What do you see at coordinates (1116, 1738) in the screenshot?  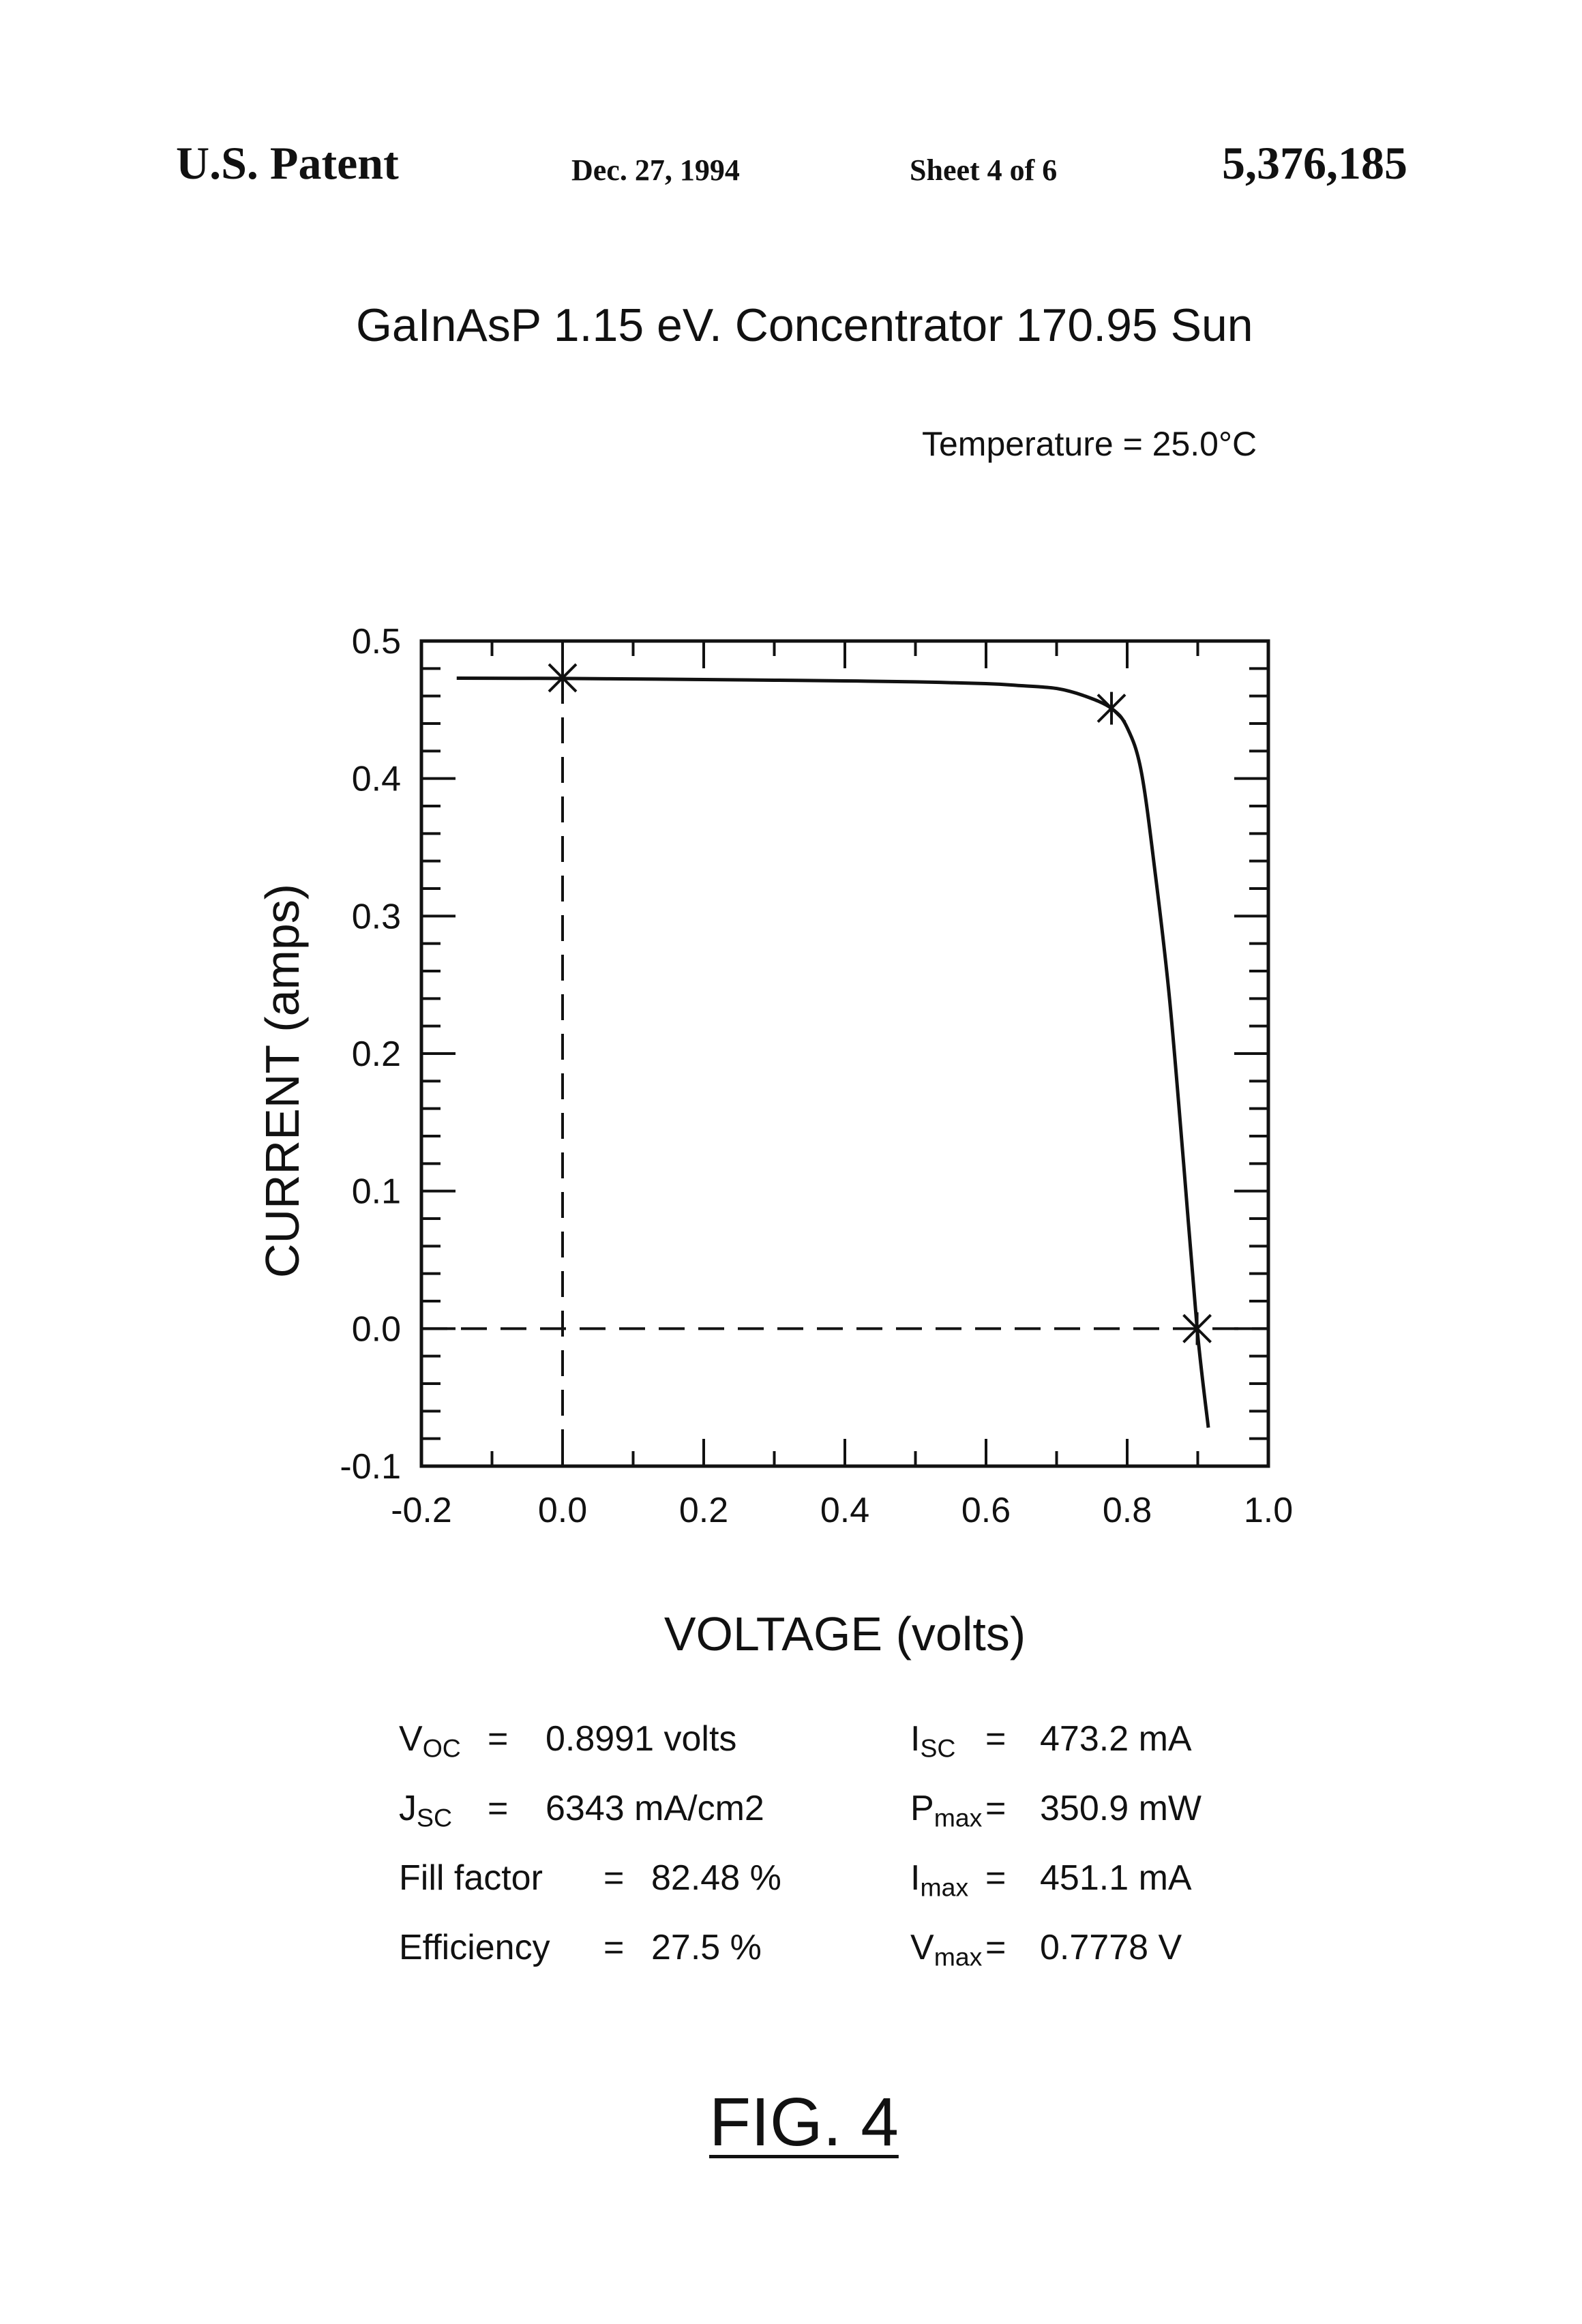 I see `parameter-value: 473.2 mA` at bounding box center [1116, 1738].